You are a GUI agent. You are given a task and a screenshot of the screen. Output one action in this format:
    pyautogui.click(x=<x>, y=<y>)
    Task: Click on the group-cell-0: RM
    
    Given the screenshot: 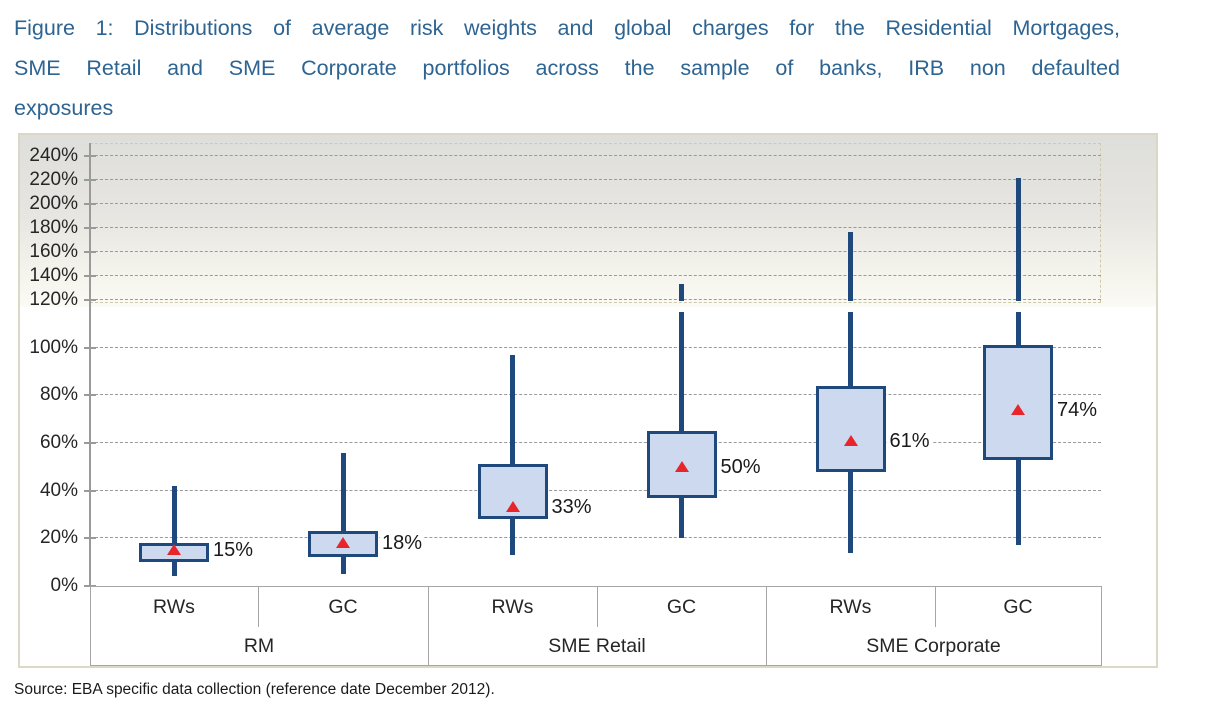 What is the action you would take?
    pyautogui.click(x=259, y=646)
    